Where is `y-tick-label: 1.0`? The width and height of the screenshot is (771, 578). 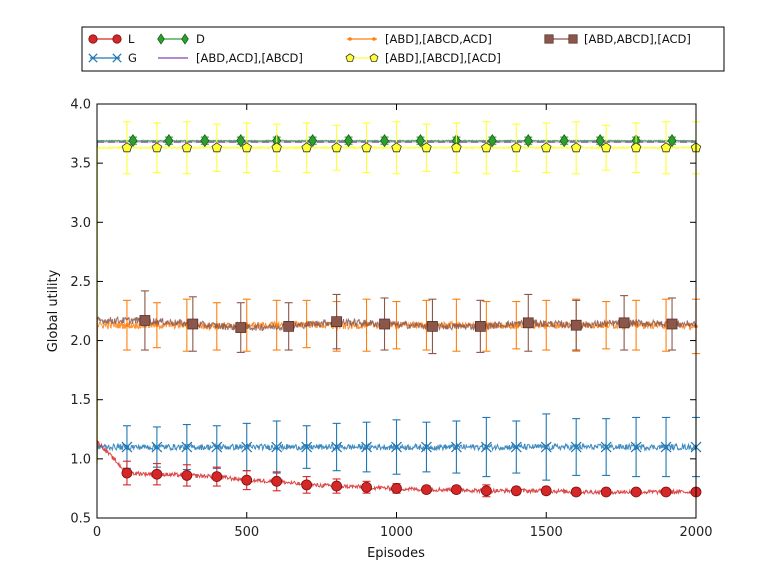 y-tick-label: 1.0 is located at coordinates (80, 459).